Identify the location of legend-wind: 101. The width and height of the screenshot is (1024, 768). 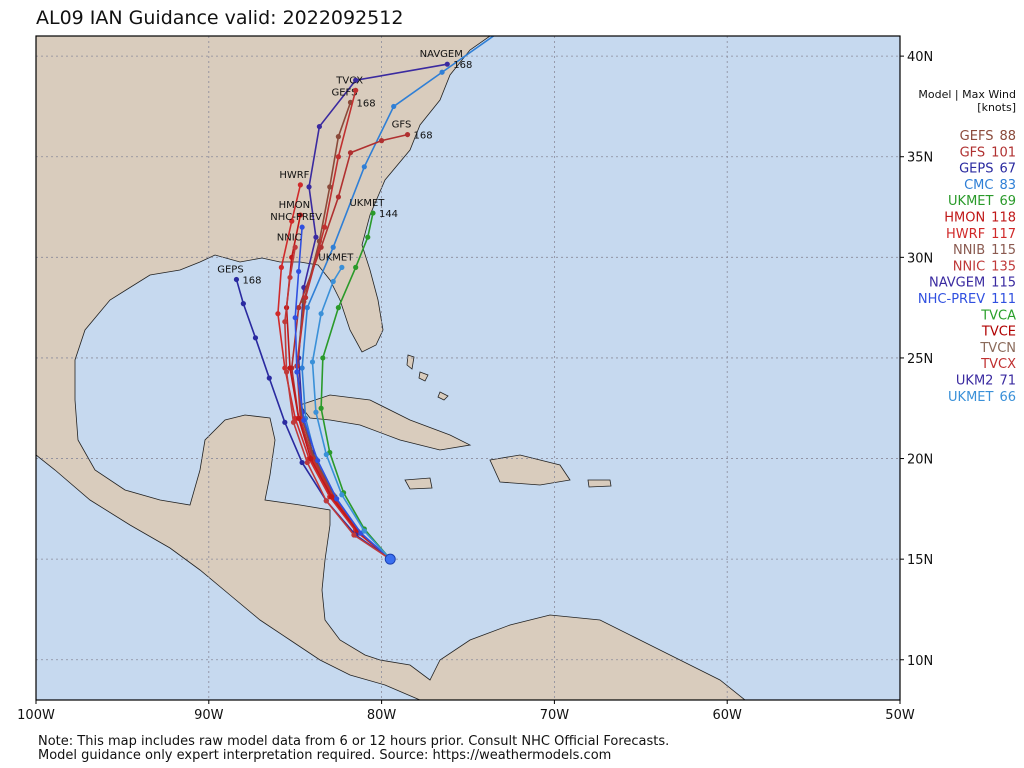
(1003, 152).